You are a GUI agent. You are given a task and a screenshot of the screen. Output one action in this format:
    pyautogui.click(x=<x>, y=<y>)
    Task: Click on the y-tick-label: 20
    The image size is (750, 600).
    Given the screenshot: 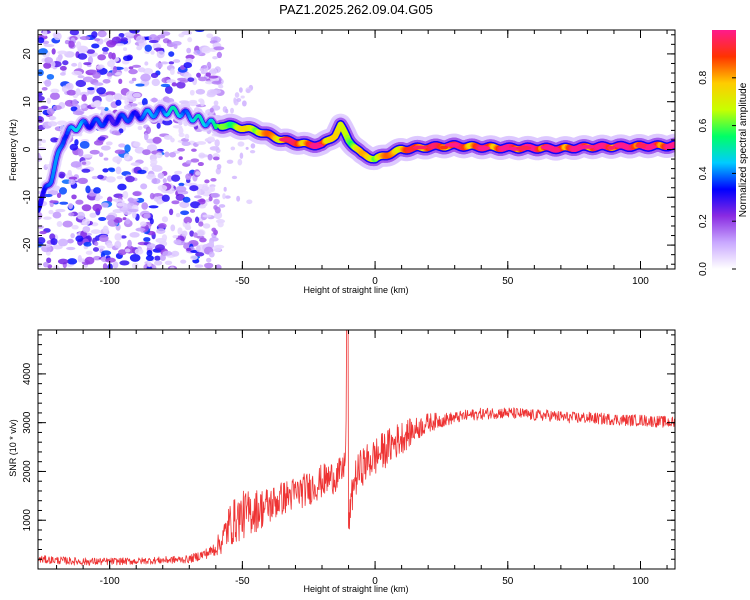 What is the action you would take?
    pyautogui.click(x=27, y=54)
    